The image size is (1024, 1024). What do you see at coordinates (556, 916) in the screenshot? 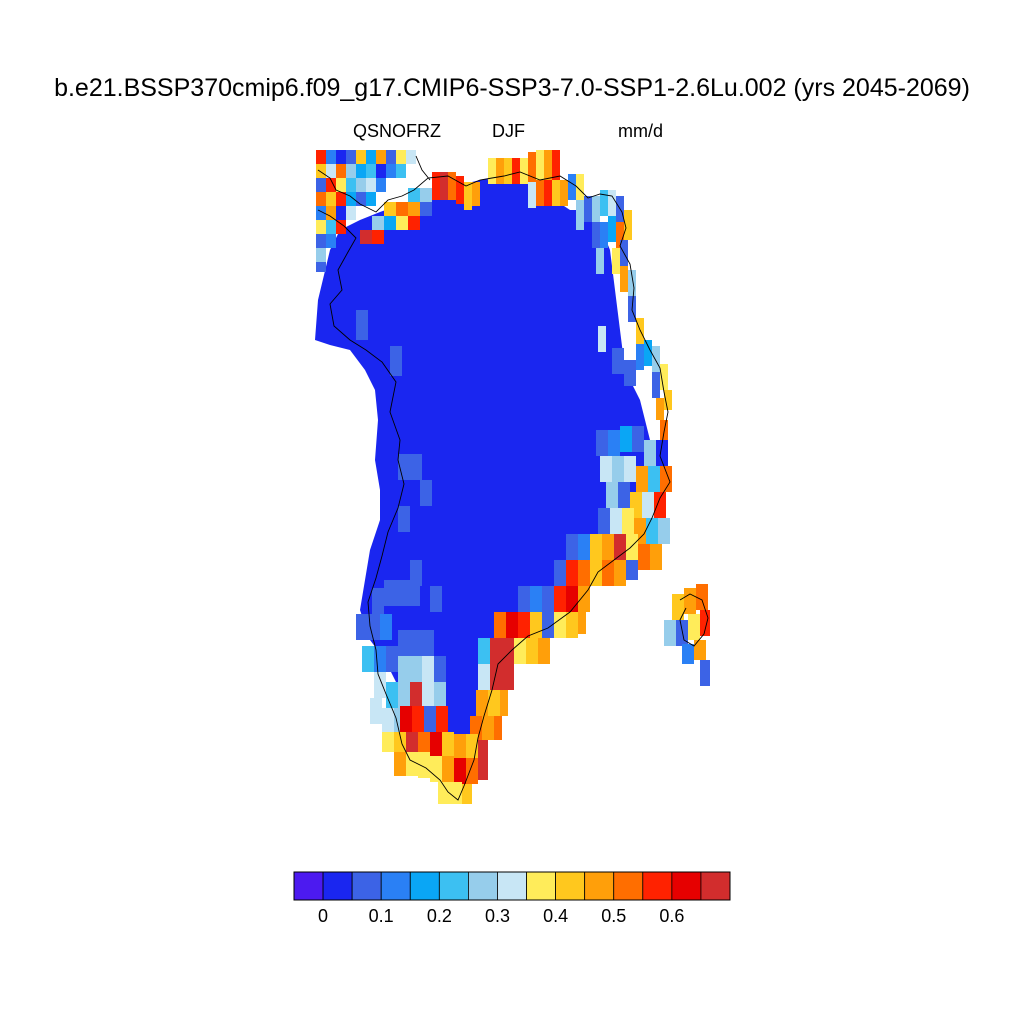
I see `colorbar-tick-label: 0.4` at bounding box center [556, 916].